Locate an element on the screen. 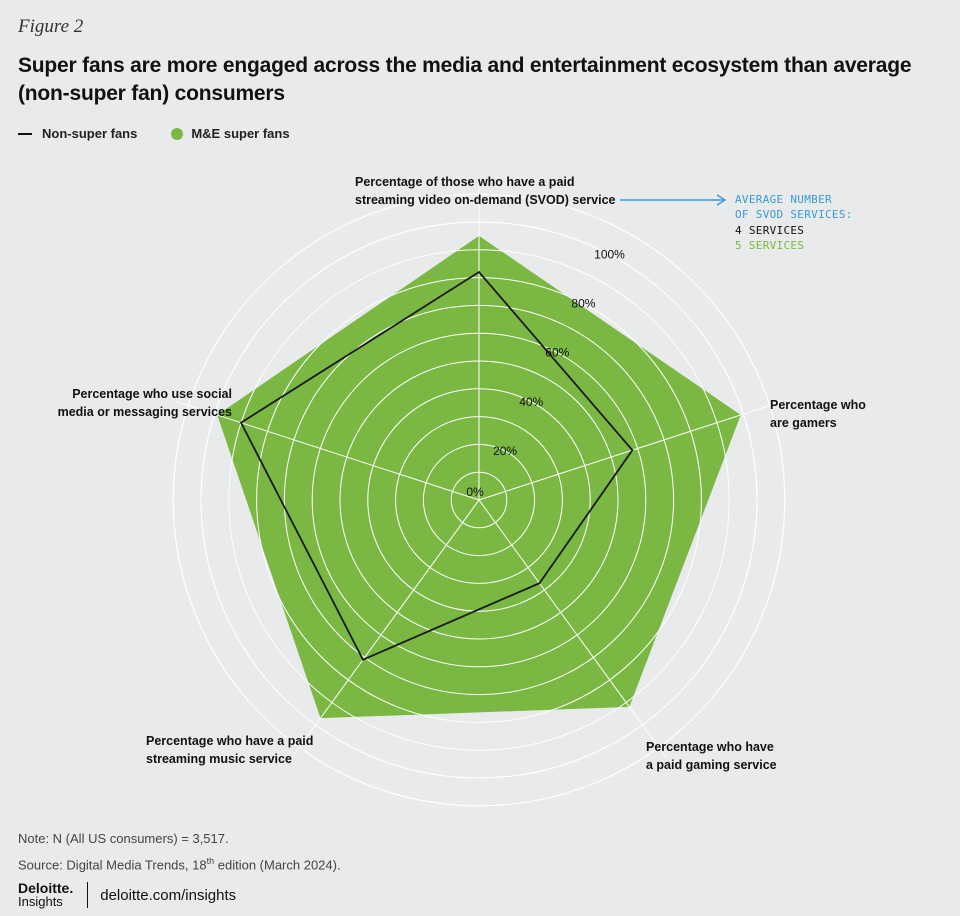  axis-label-1-line-0: Percentage who is located at coordinates (818, 405).